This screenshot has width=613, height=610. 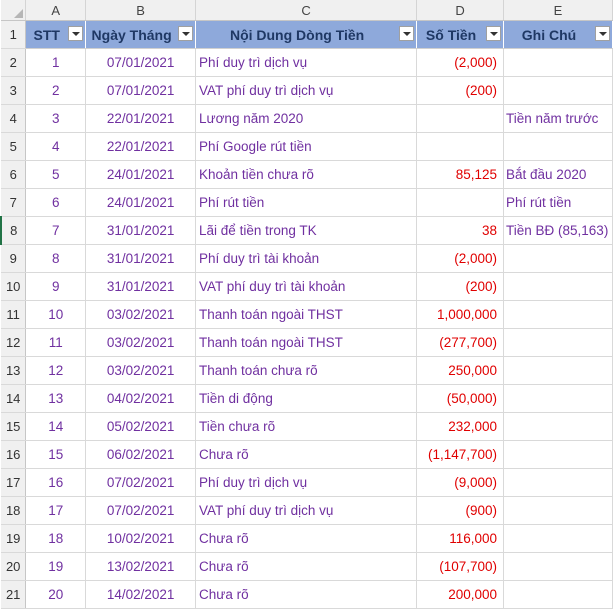 What do you see at coordinates (460, 594) in the screenshot?
I see `cell-amount: 200,000` at bounding box center [460, 594].